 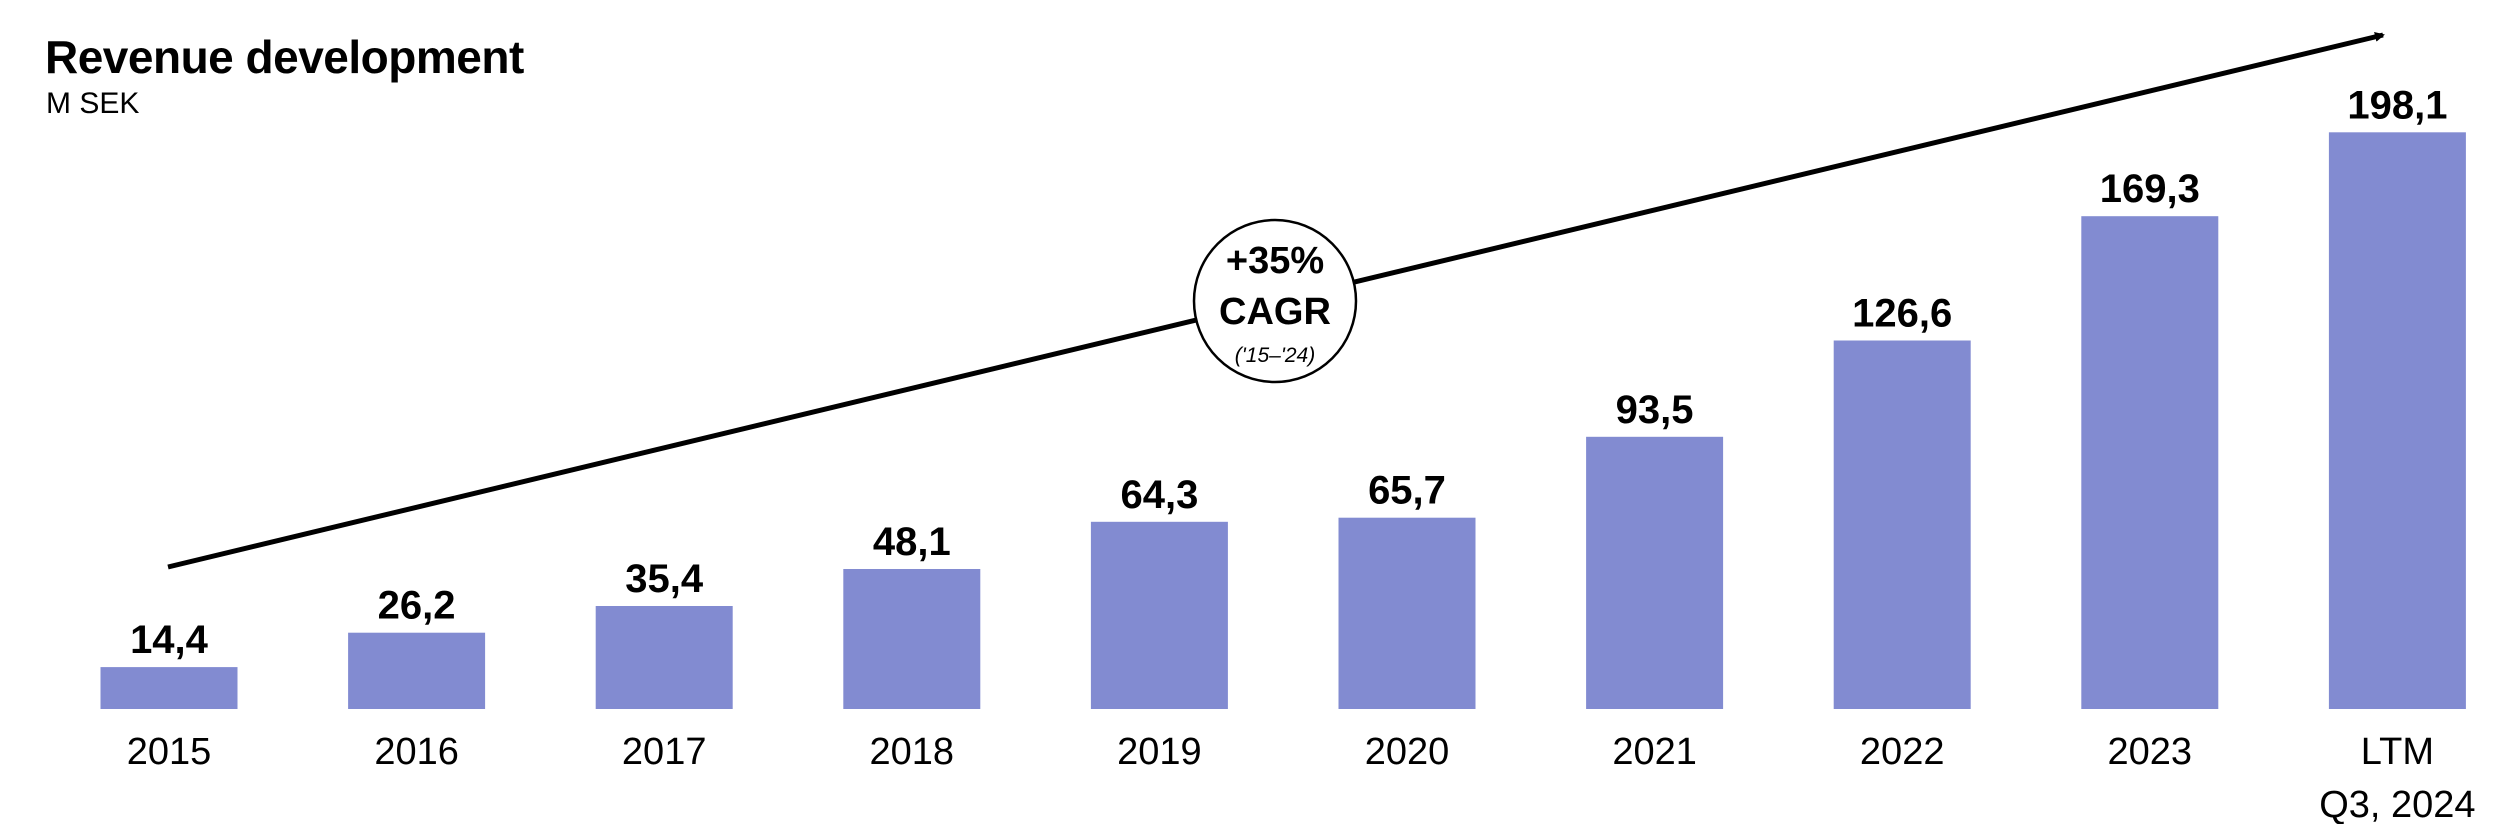 What do you see at coordinates (1407, 752) in the screenshot?
I see `category-label: 2020` at bounding box center [1407, 752].